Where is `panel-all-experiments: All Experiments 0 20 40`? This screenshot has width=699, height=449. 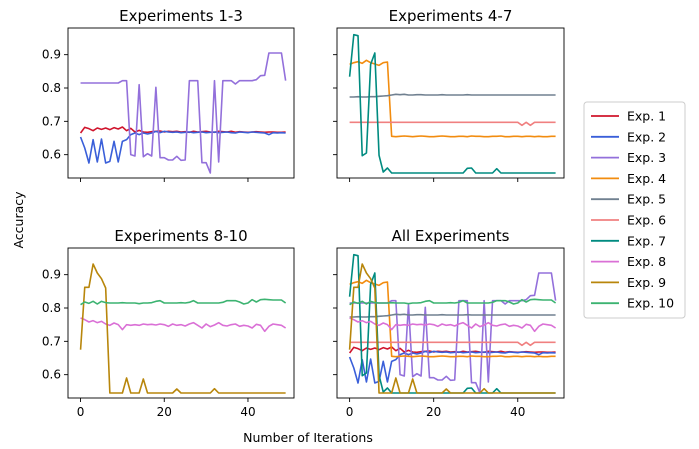
panel-all-experiments: All Experiments 0 20 40 is located at coordinates (449, 323).